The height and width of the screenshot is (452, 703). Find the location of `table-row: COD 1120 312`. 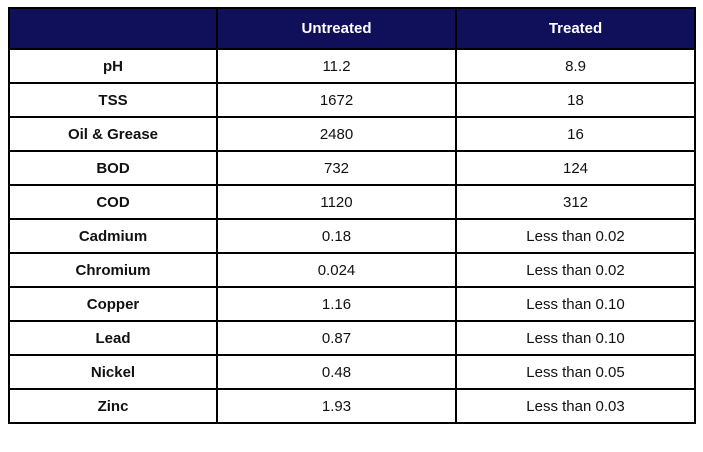

table-row: COD 1120 312 is located at coordinates (352, 202).